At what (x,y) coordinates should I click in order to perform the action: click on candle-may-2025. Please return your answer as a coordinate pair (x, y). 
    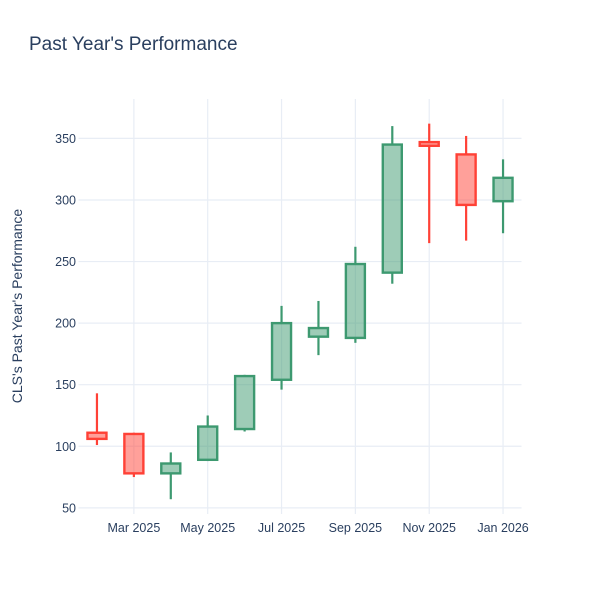
    Looking at the image, I should click on (208, 438).